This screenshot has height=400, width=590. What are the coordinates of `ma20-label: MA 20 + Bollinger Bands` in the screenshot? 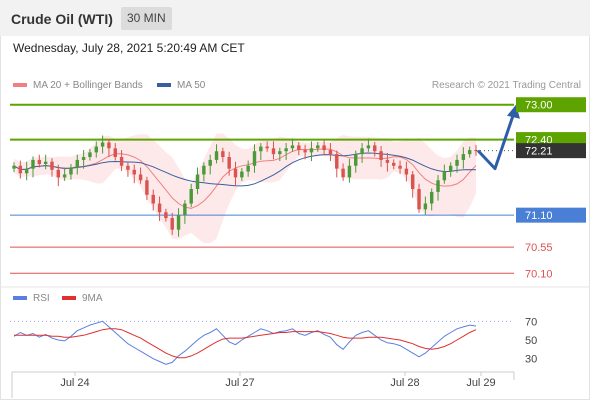 It's located at (88, 85).